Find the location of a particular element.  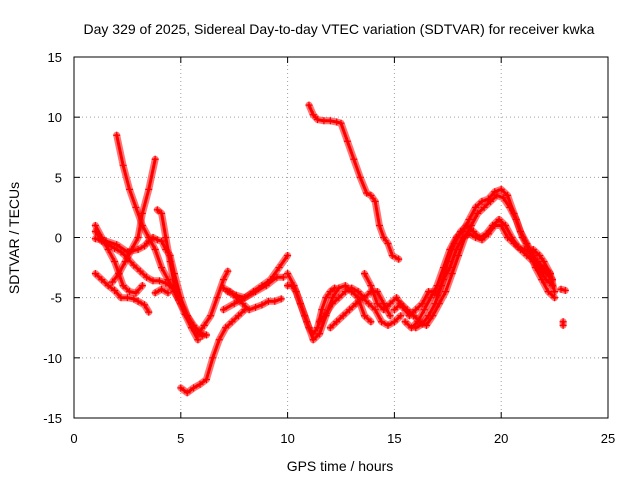

y-tick-label: 5 is located at coordinates (58, 177).